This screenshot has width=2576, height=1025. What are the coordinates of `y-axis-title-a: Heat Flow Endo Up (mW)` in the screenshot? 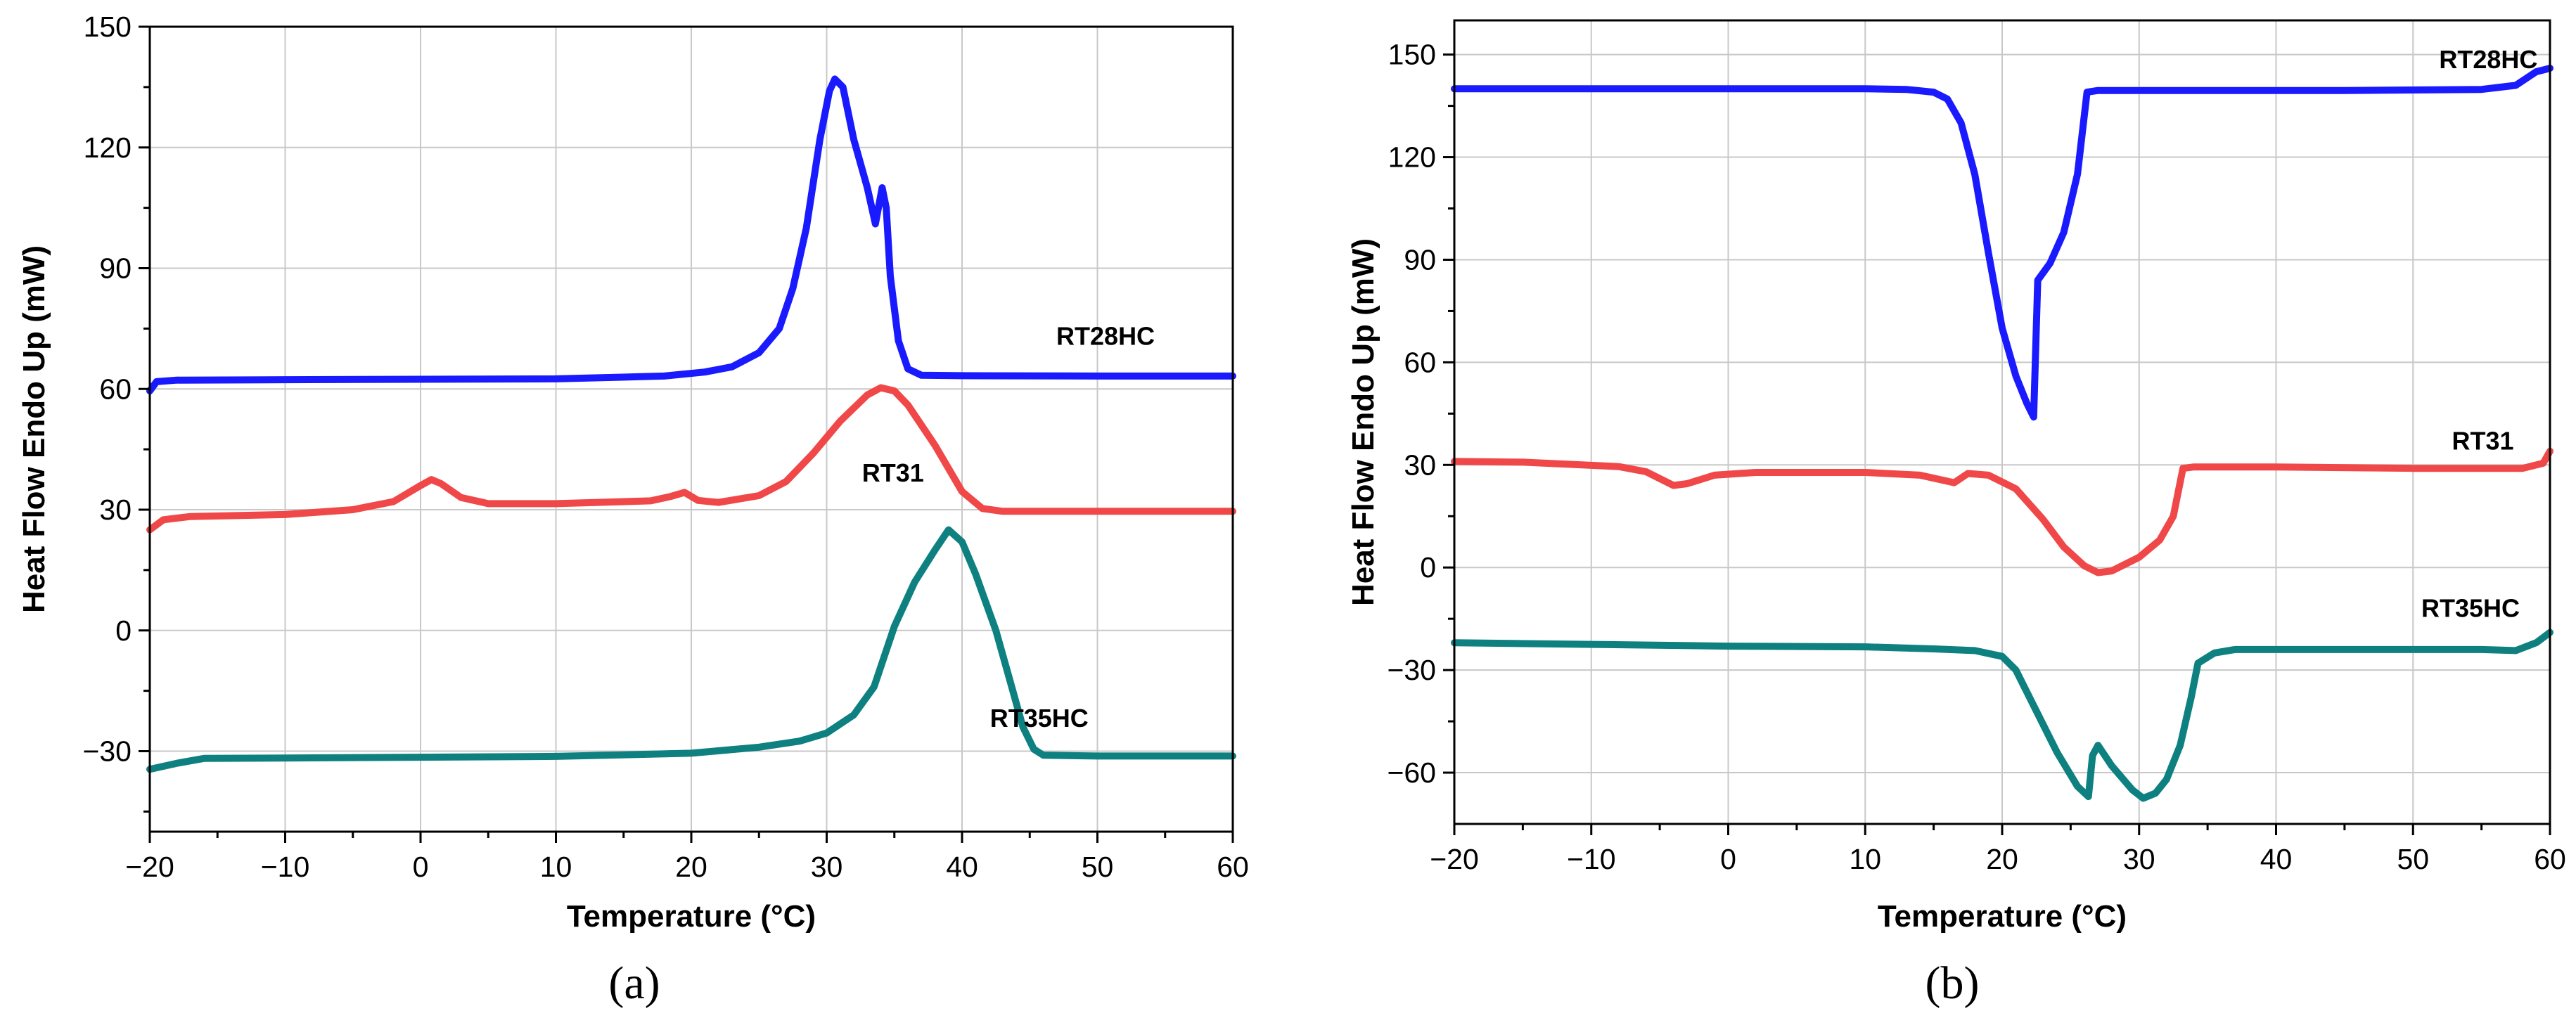 It's located at (34, 429).